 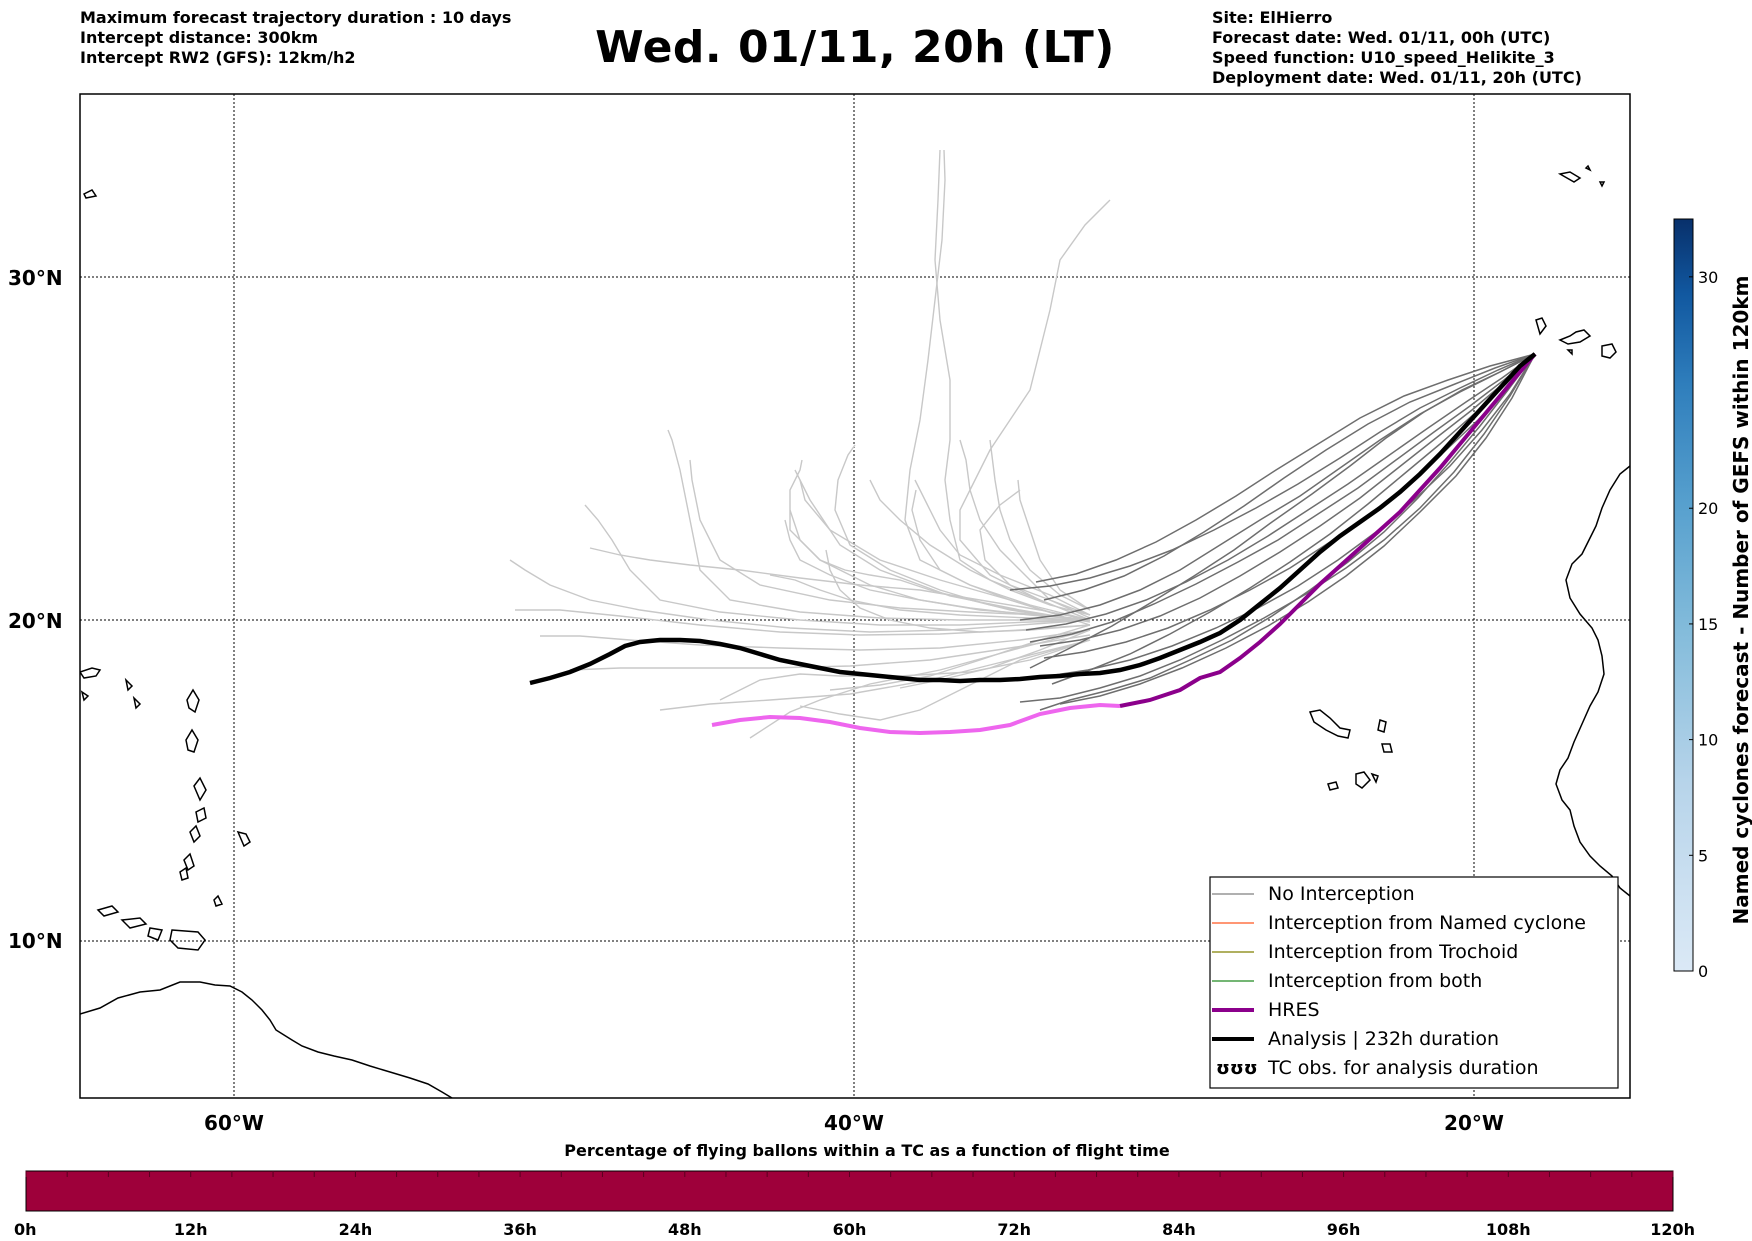 What do you see at coordinates (25, 1229) in the screenshot?
I see `time-bar-label: 0h` at bounding box center [25, 1229].